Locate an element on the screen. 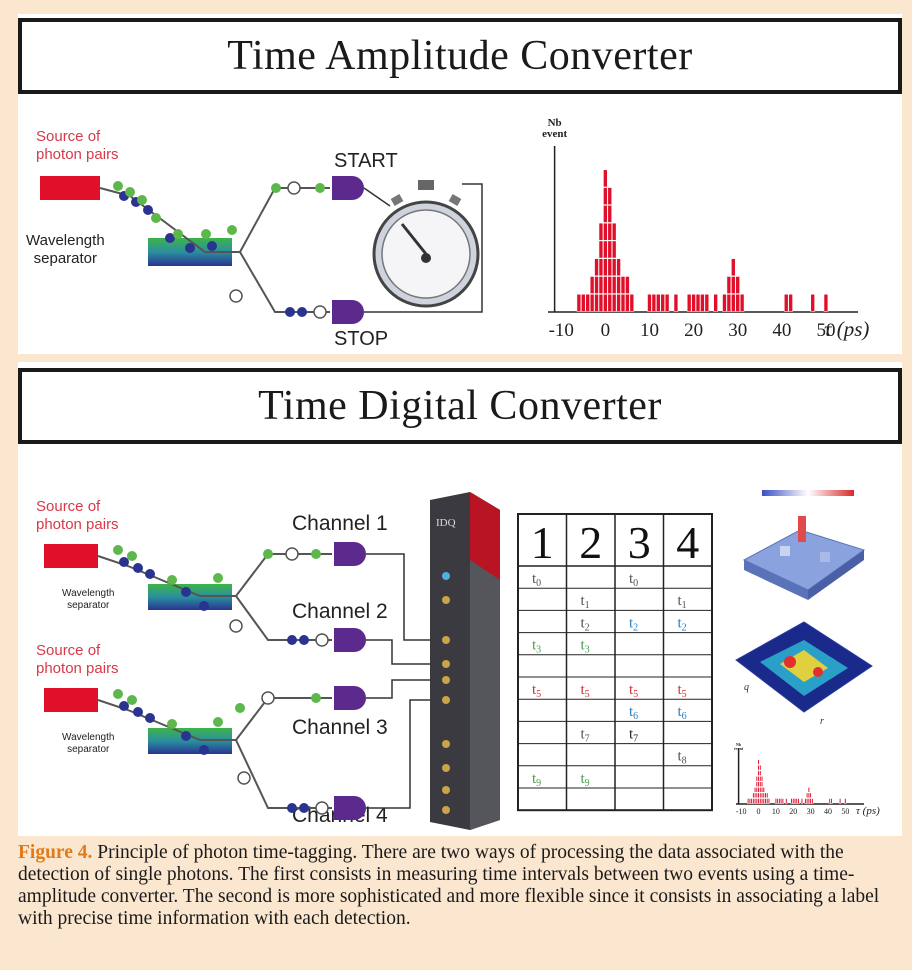 The height and width of the screenshot is (970, 912). x-tick-label: -10 is located at coordinates (561, 330).